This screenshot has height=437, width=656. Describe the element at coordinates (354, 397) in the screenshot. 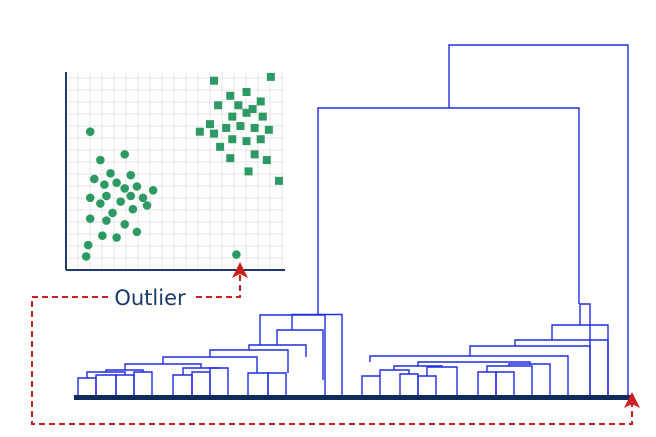

I see `dendrogram-baseline` at that location.